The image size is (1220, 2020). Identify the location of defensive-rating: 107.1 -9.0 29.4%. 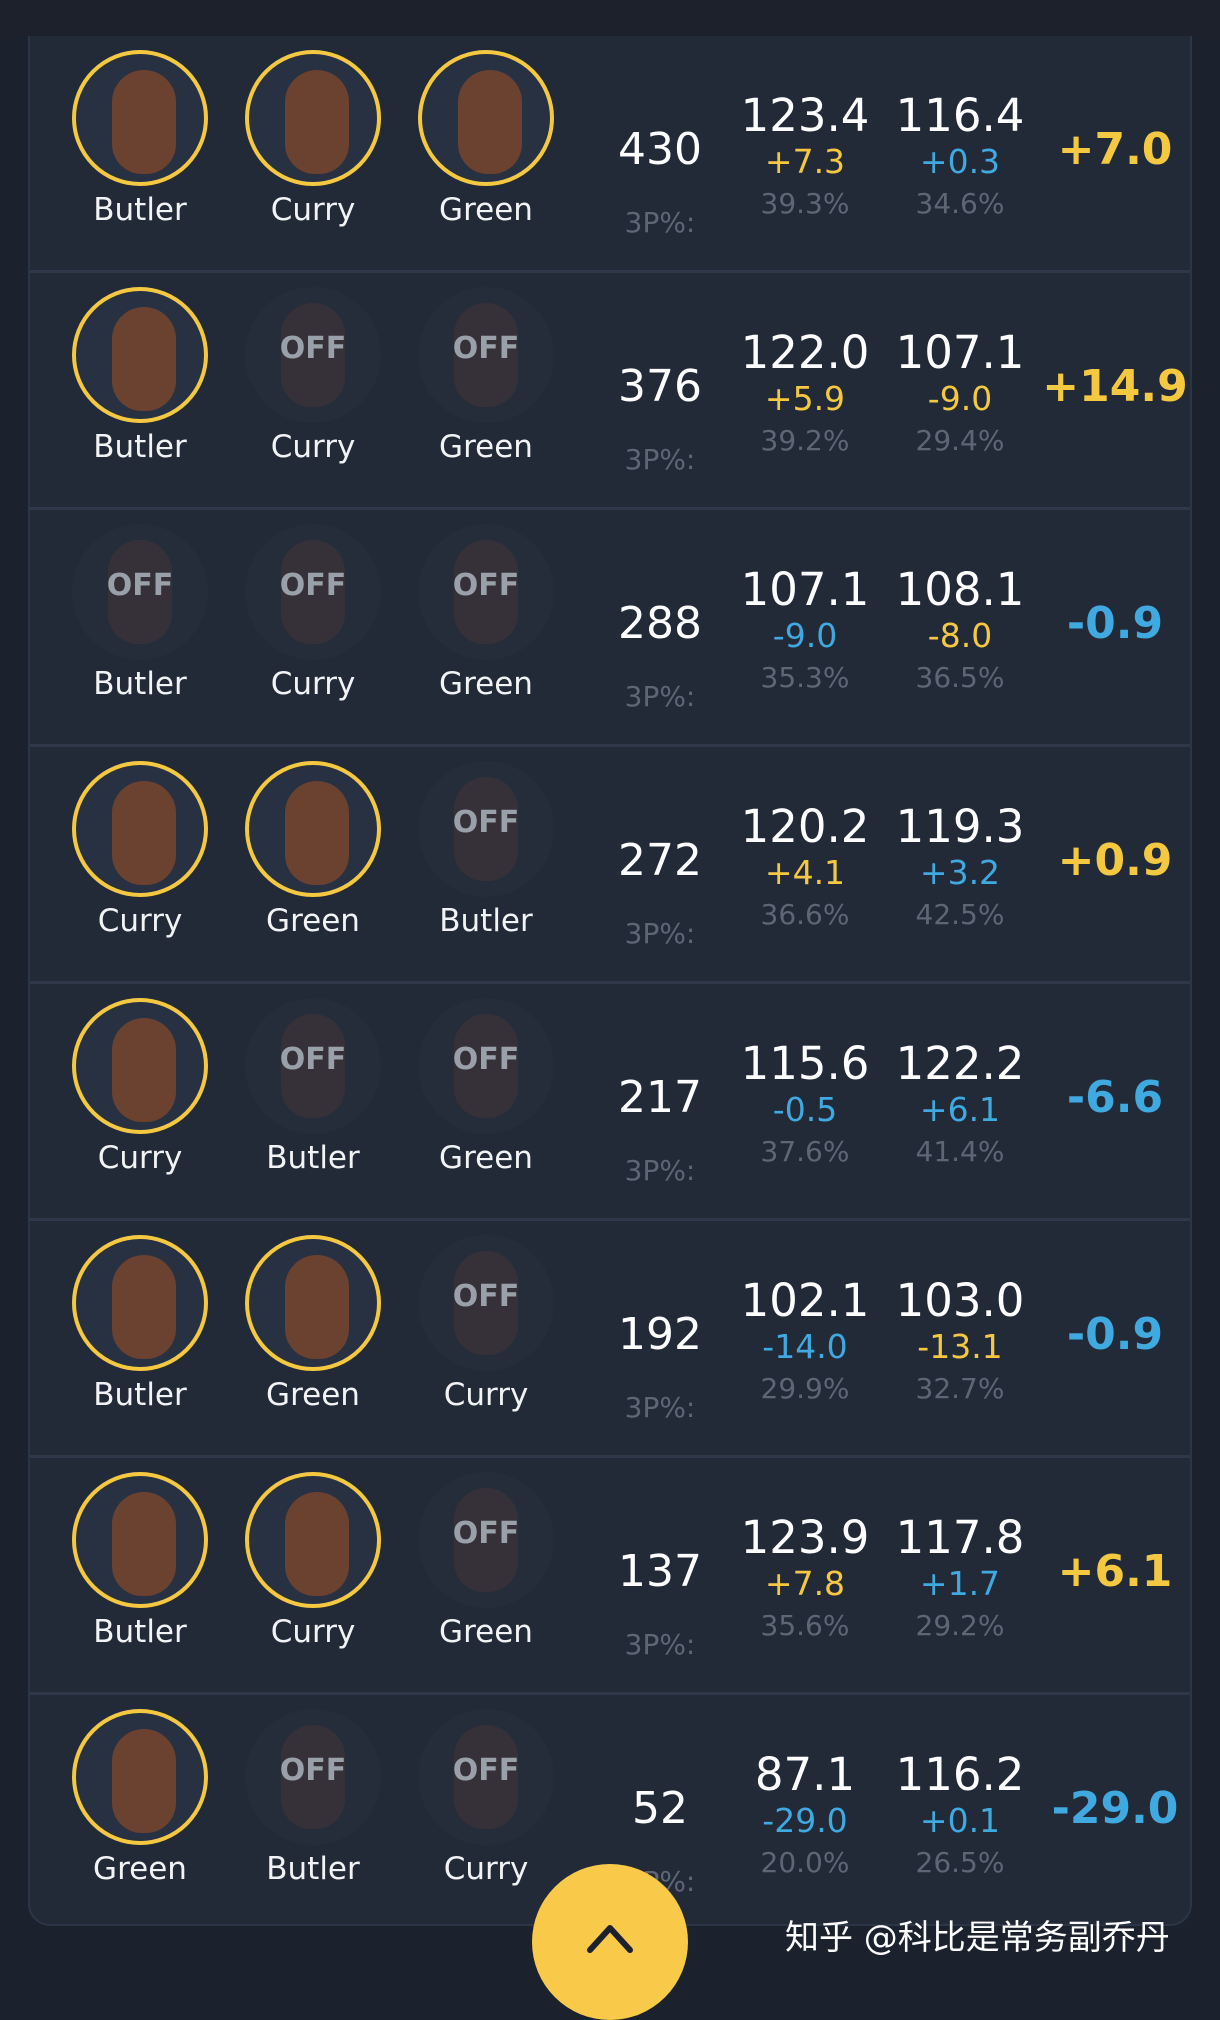
(960, 368).